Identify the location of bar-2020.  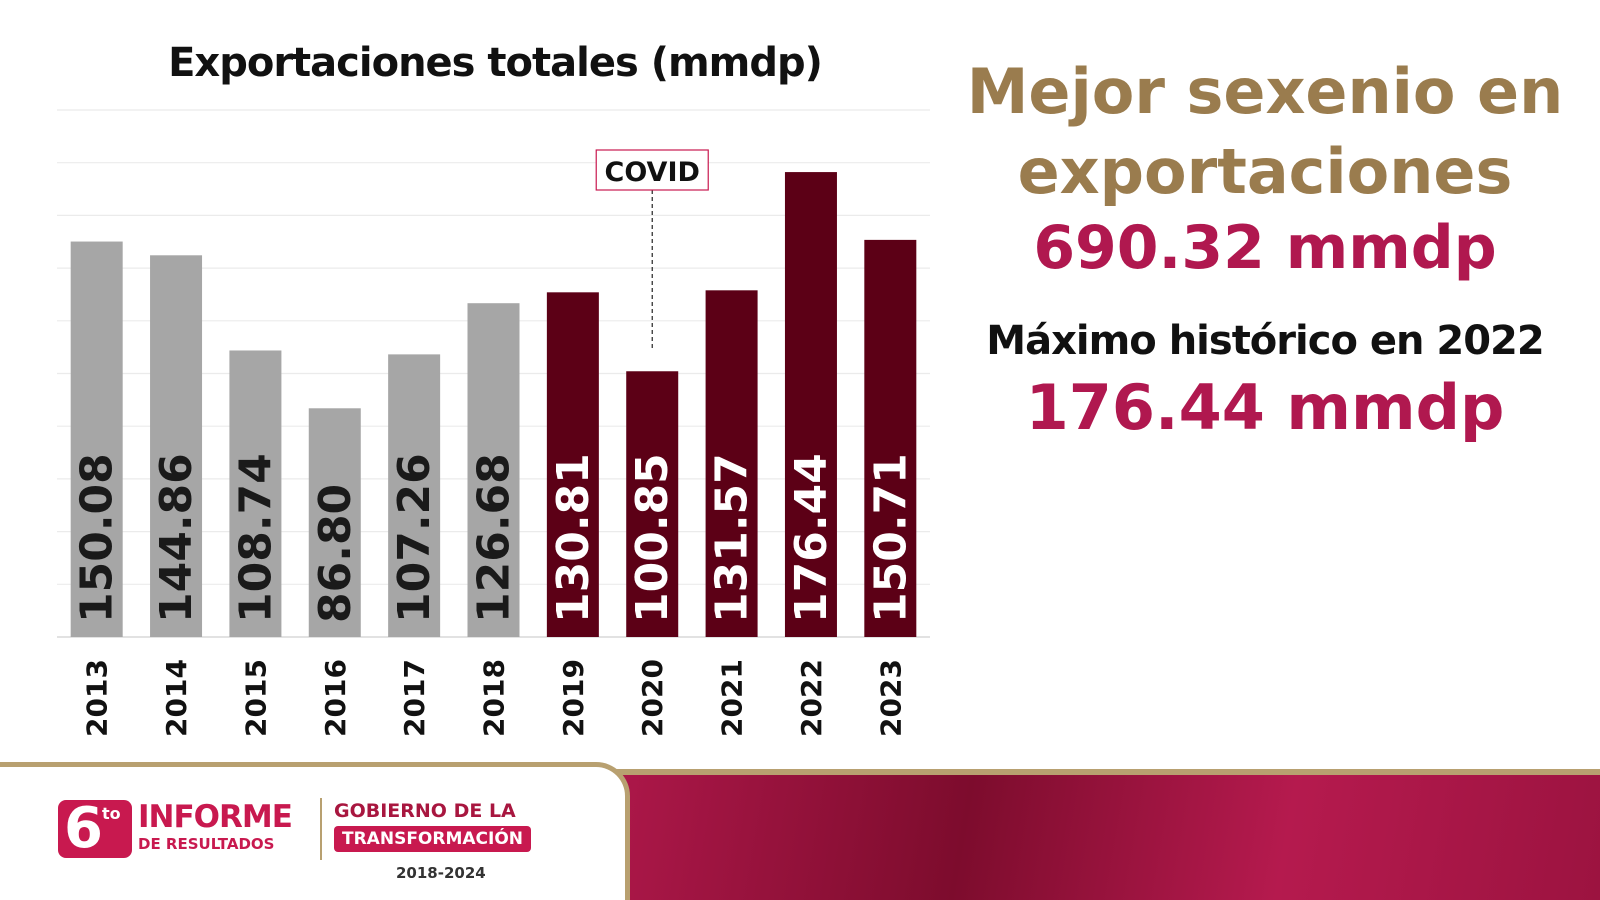
(652, 504).